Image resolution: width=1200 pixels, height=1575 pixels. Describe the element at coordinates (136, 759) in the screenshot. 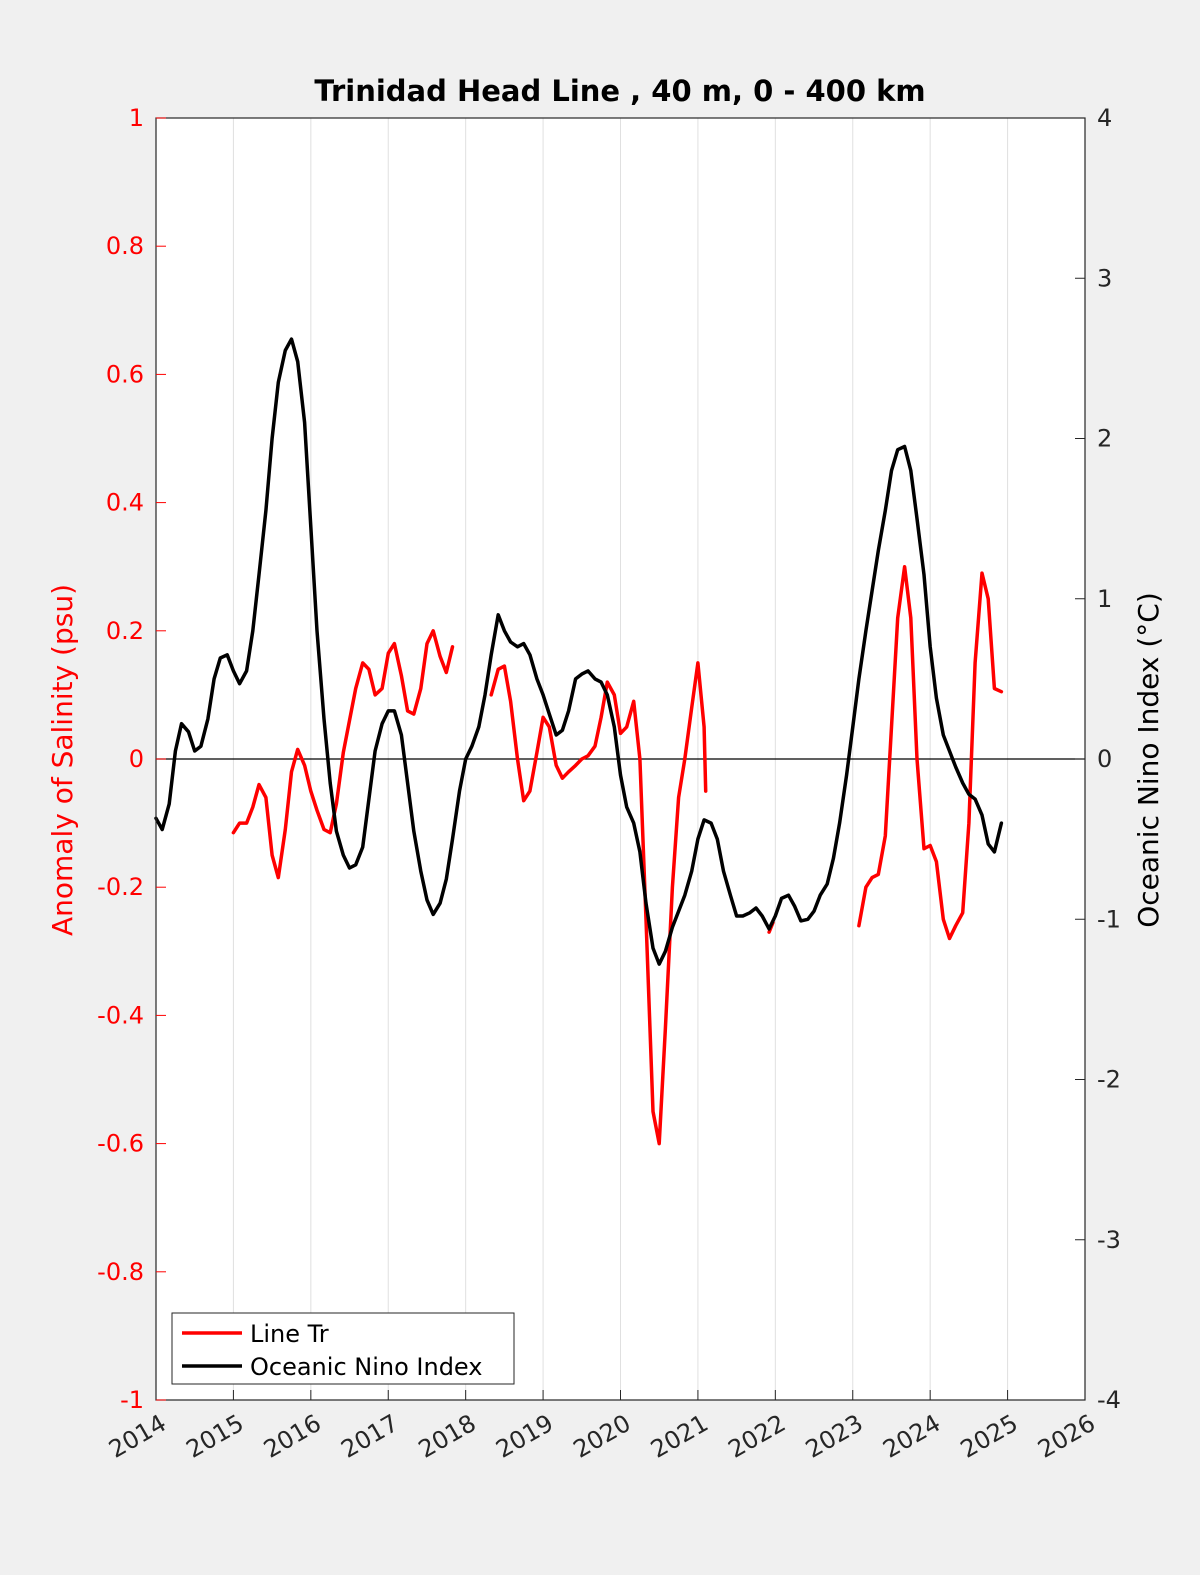

I see `y-left-tick-label: 0` at that location.